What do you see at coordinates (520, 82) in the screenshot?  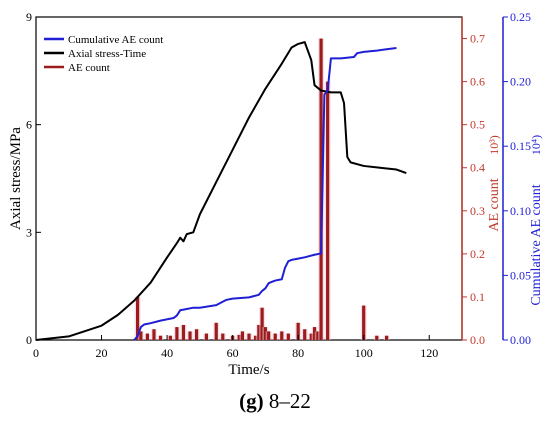 I see `cumulative-tick-label-4: 0.20` at bounding box center [520, 82].